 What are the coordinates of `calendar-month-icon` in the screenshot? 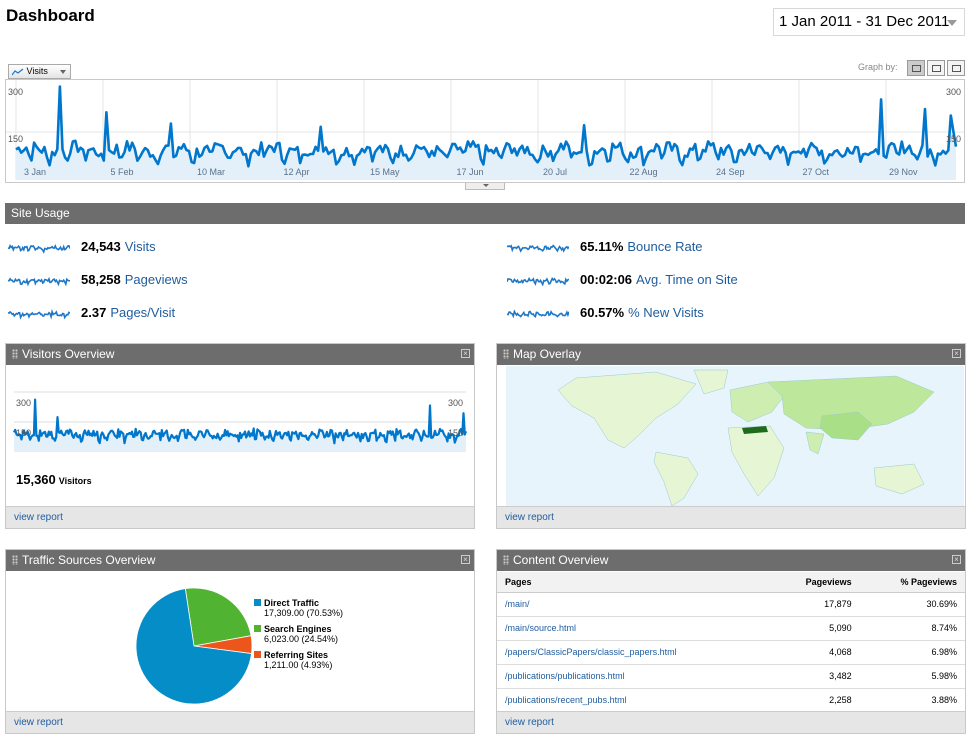 It's located at (956, 68).